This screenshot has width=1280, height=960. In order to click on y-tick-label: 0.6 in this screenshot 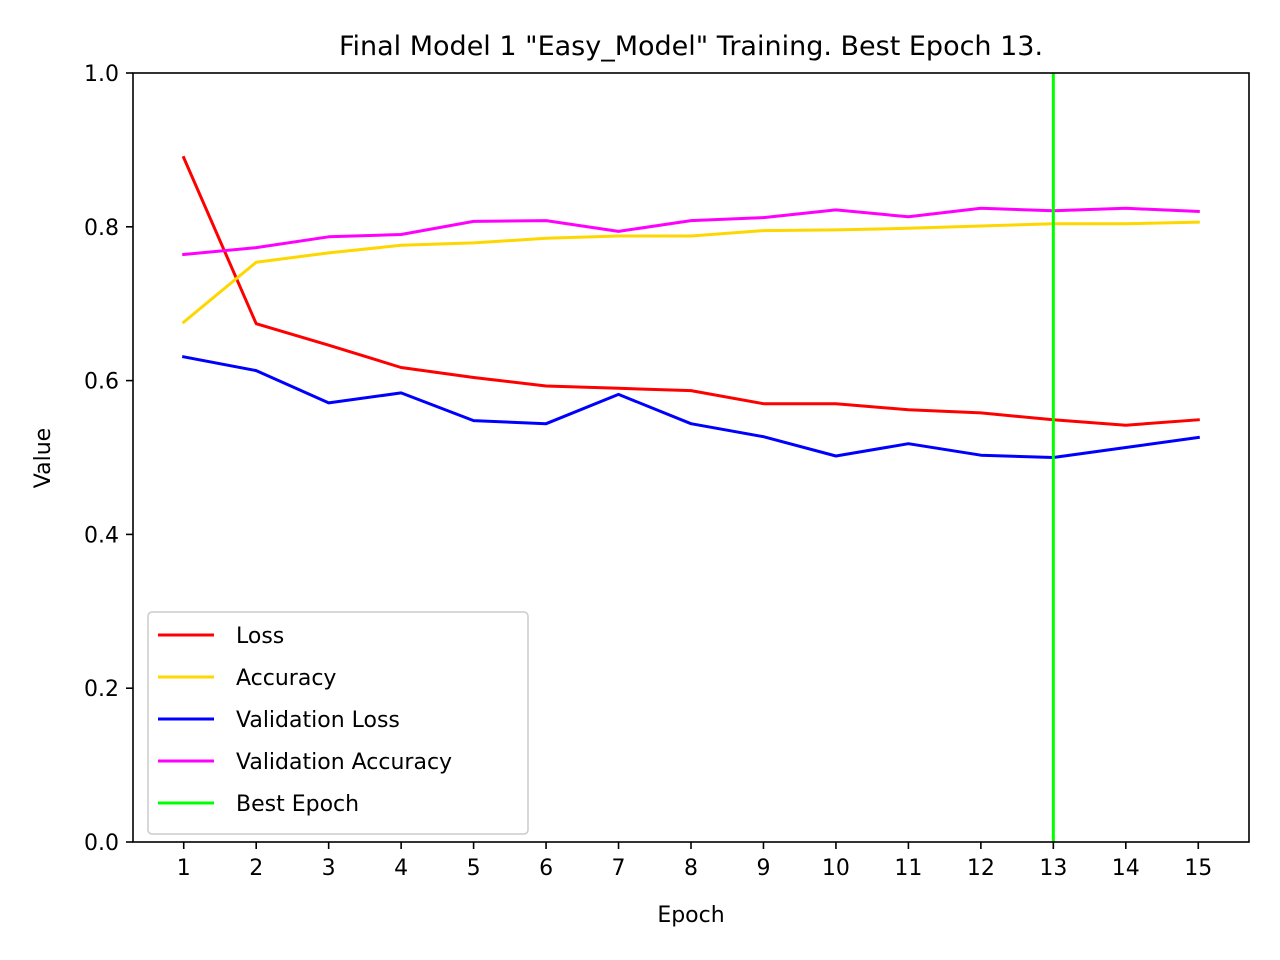, I will do `click(101, 382)`.